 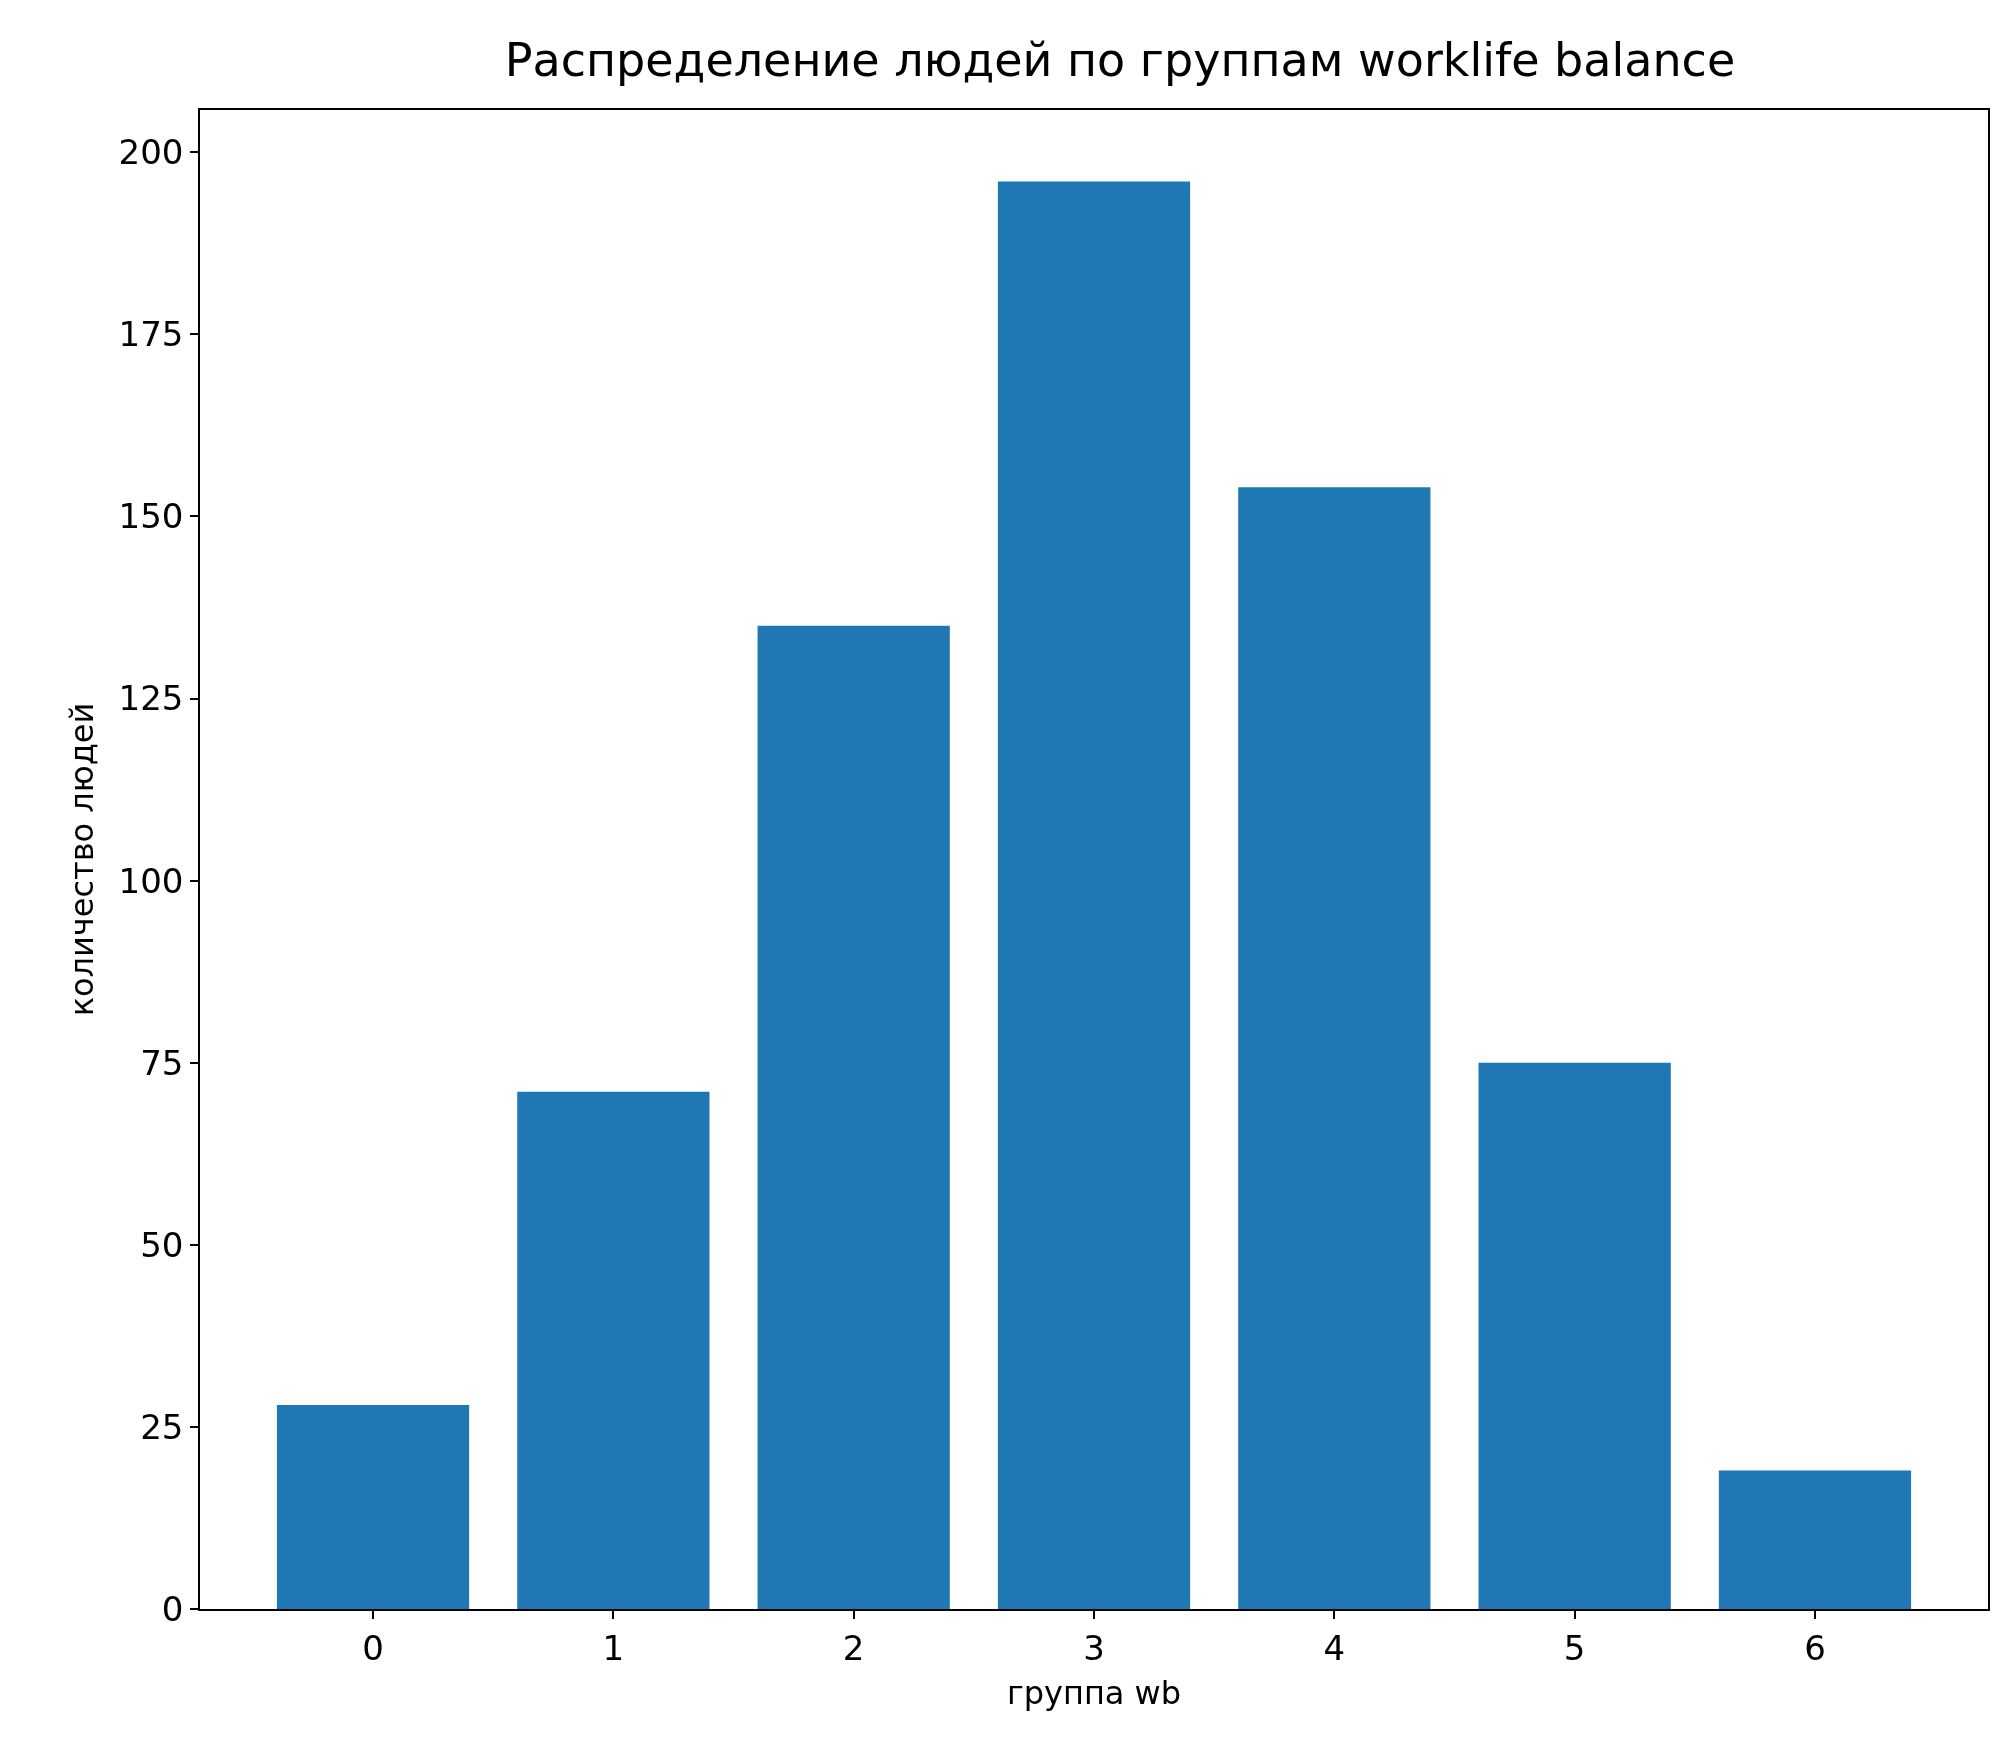 I want to click on y-tick-label: 150, so click(x=151, y=516).